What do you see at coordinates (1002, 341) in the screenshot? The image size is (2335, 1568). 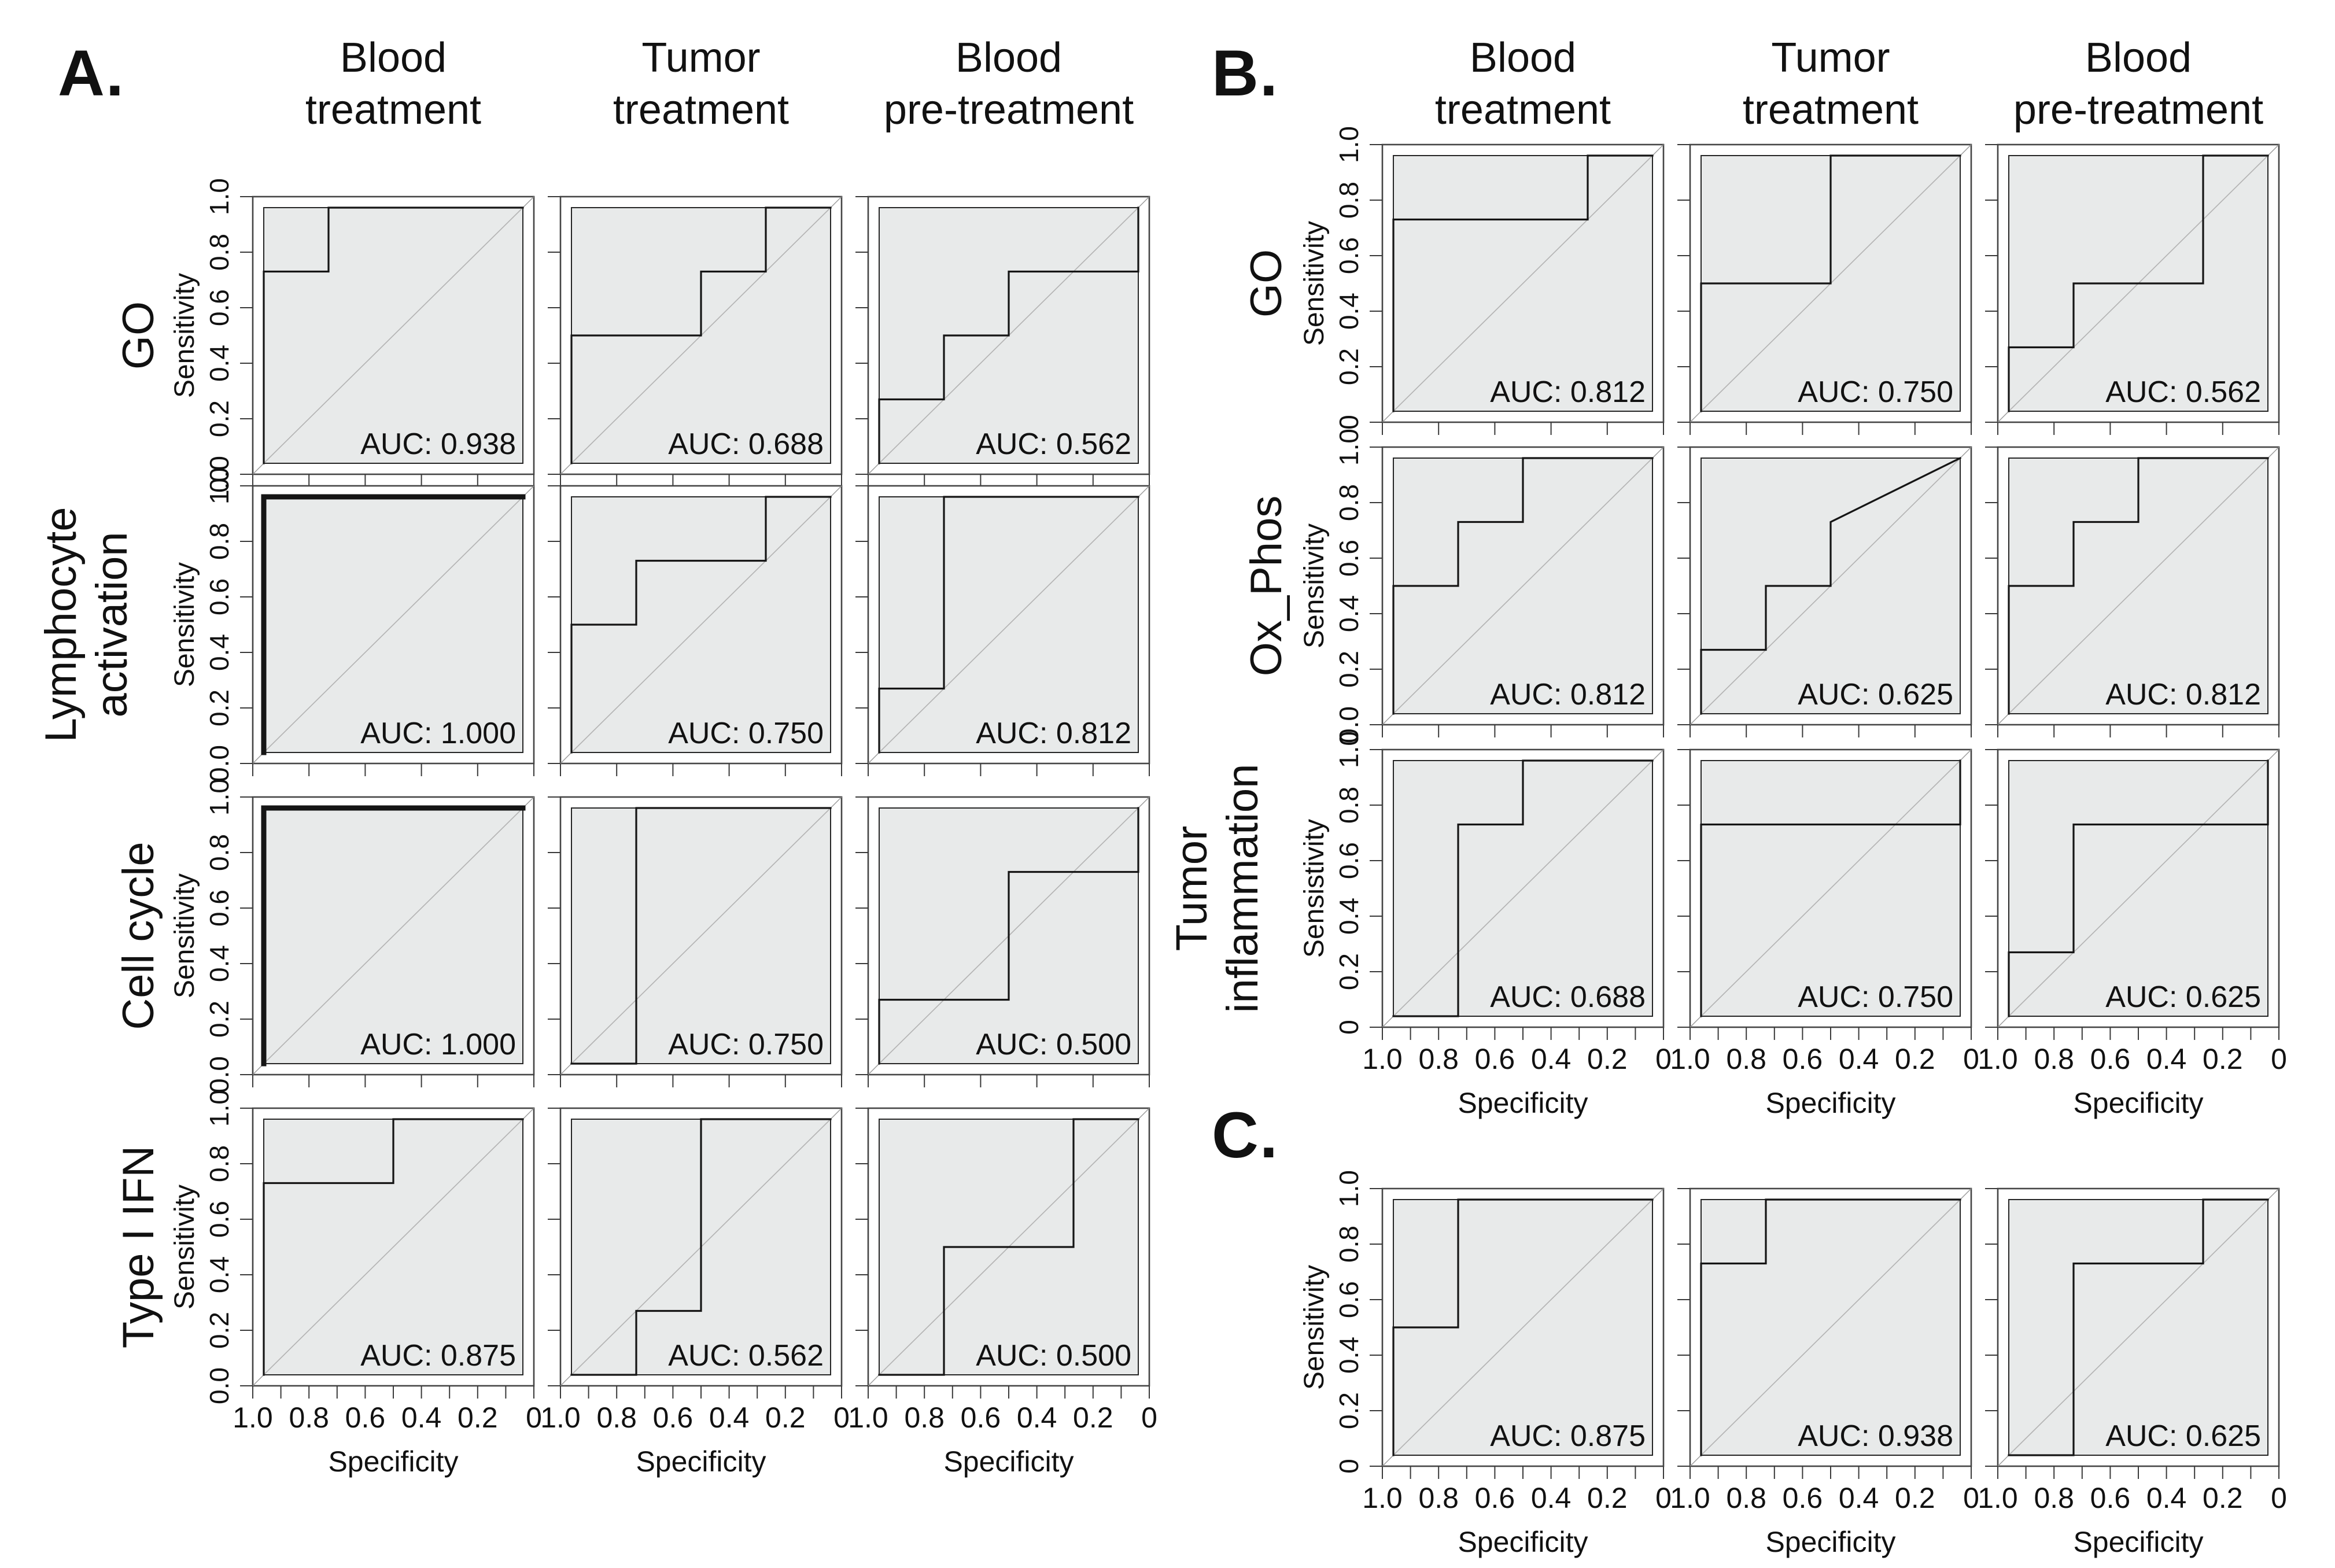 I see `roc-plot: AUC: 0.562` at bounding box center [1002, 341].